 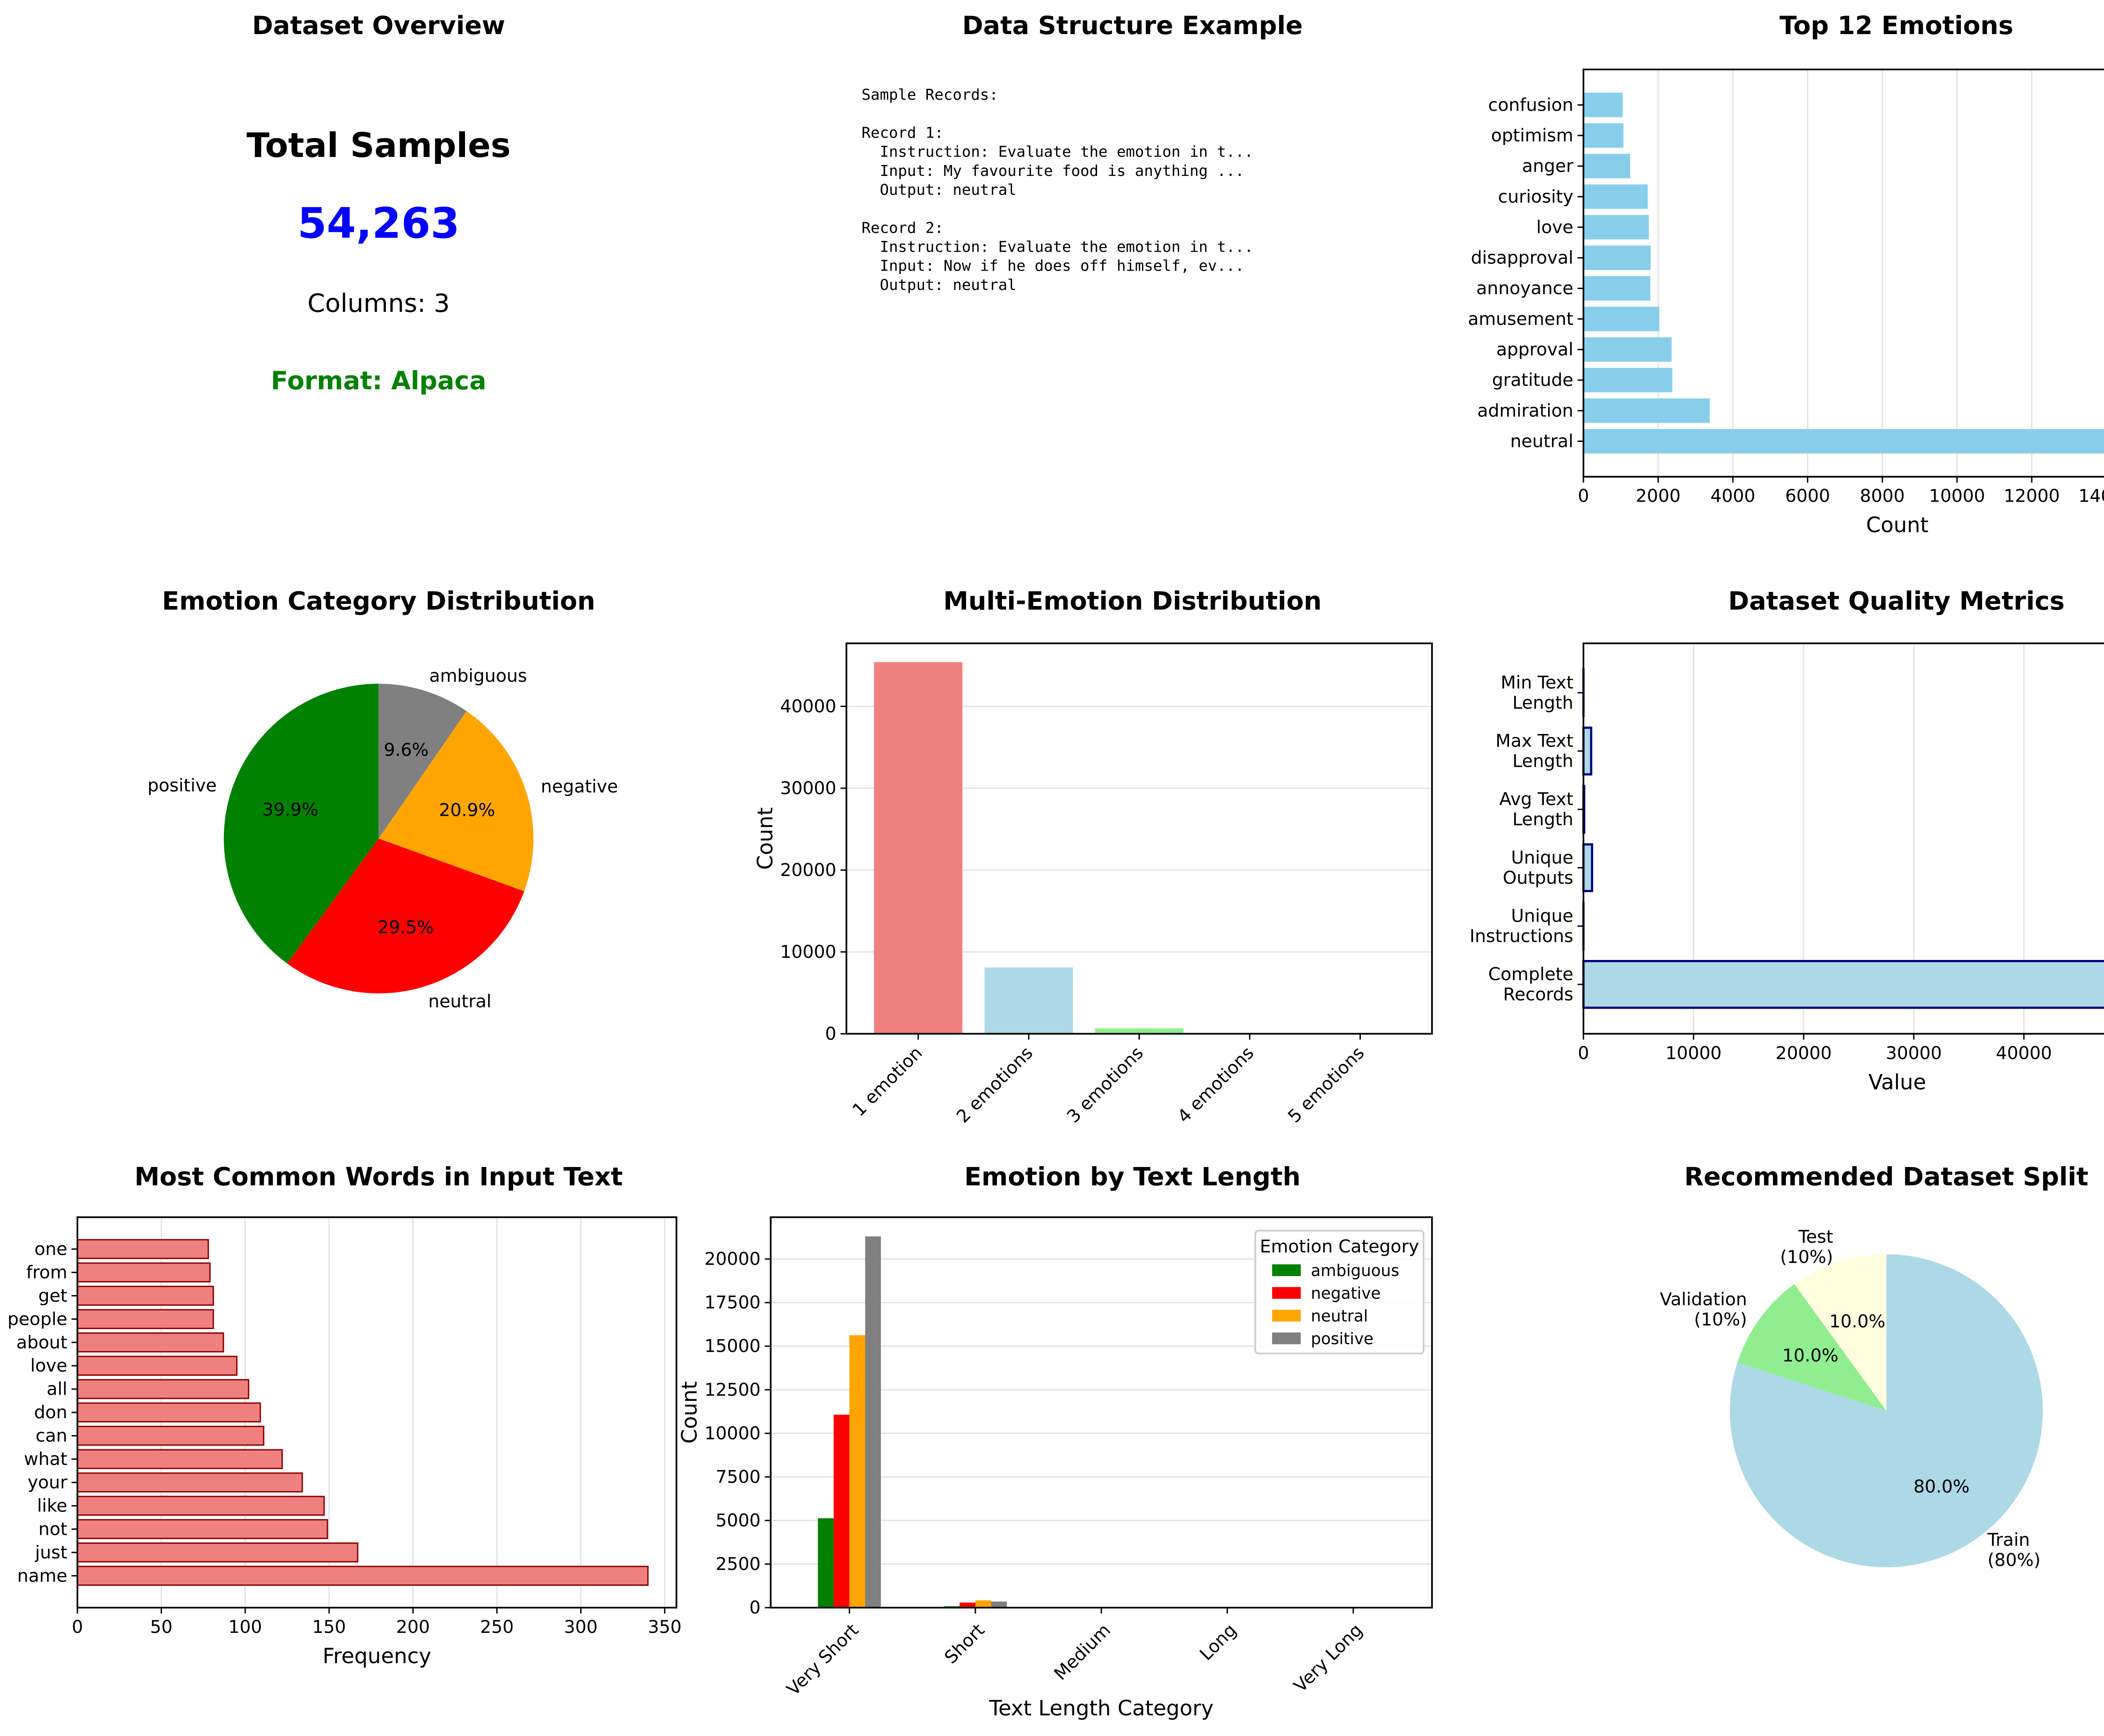 I want to click on chart-title: Emotion by Text Length, so click(x=1132, y=1176).